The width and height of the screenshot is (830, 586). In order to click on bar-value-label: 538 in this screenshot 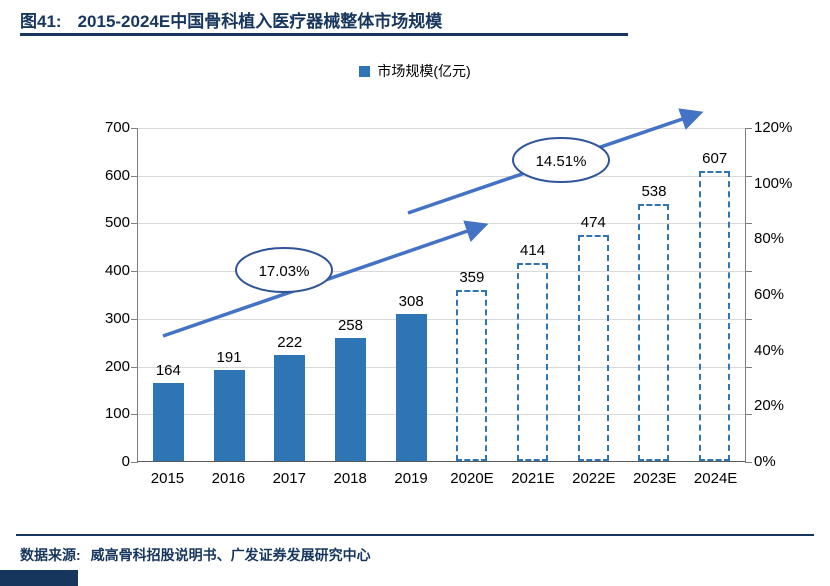, I will do `click(654, 192)`.